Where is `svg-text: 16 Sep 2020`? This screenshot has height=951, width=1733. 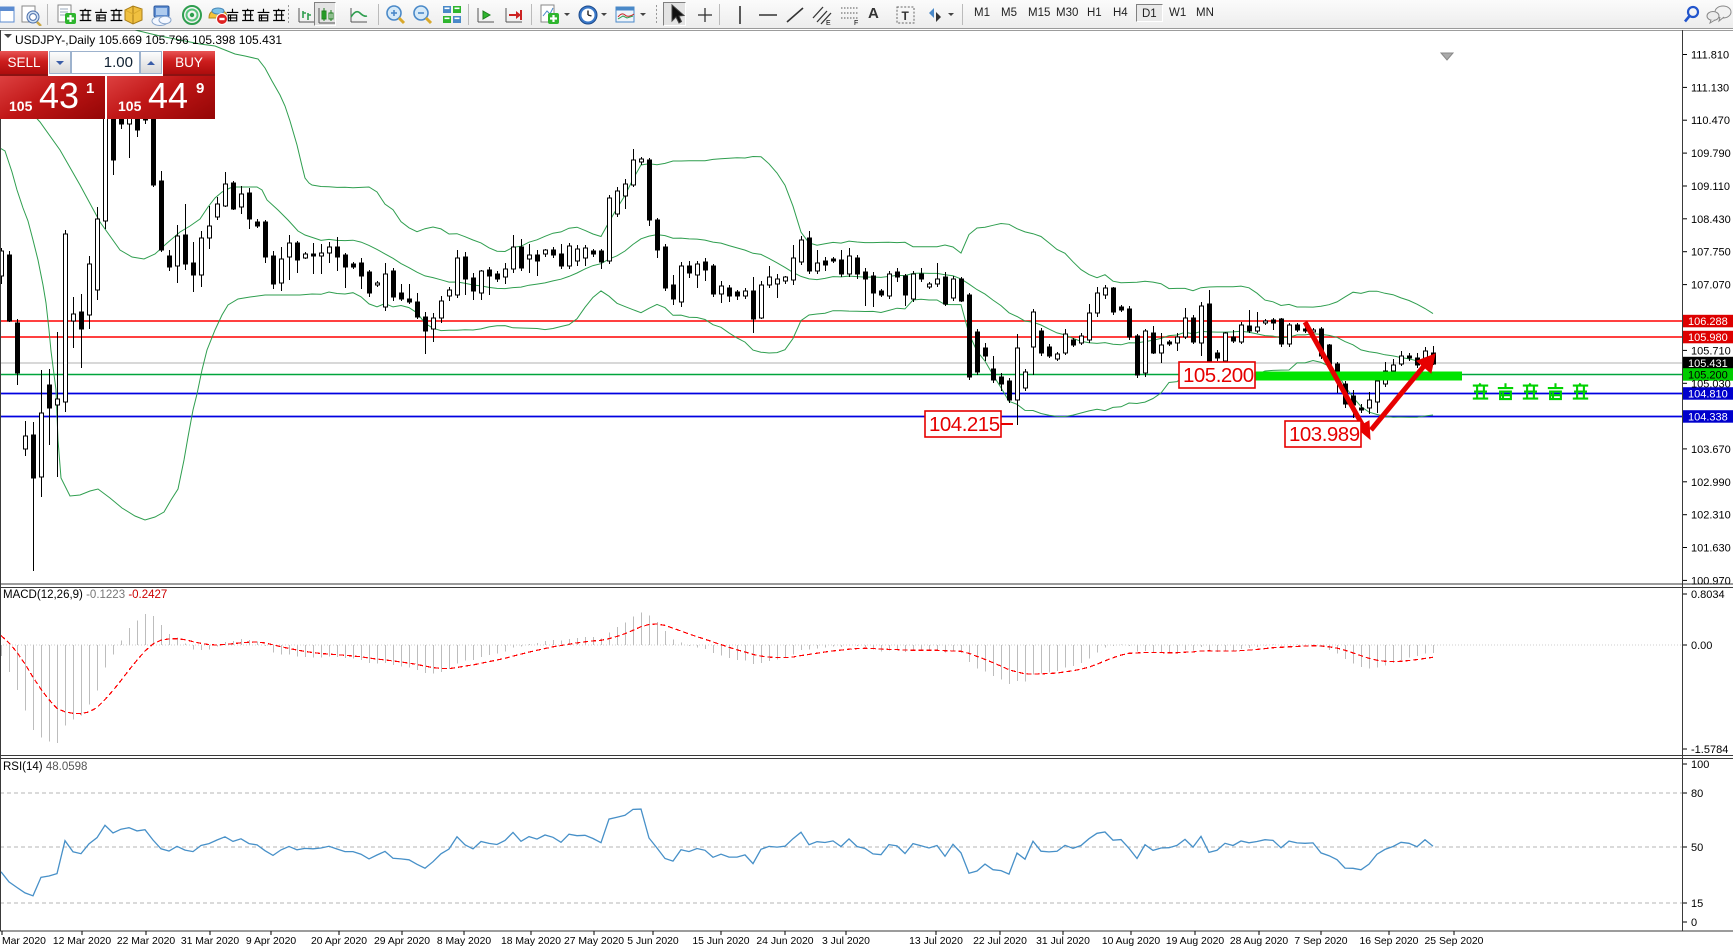
svg-text: 16 Sep 2020 is located at coordinates (1389, 941).